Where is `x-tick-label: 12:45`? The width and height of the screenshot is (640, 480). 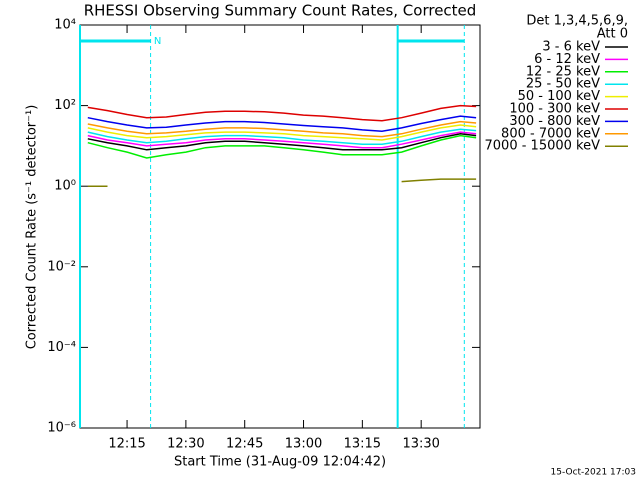 x-tick-label: 12:45 is located at coordinates (244, 444).